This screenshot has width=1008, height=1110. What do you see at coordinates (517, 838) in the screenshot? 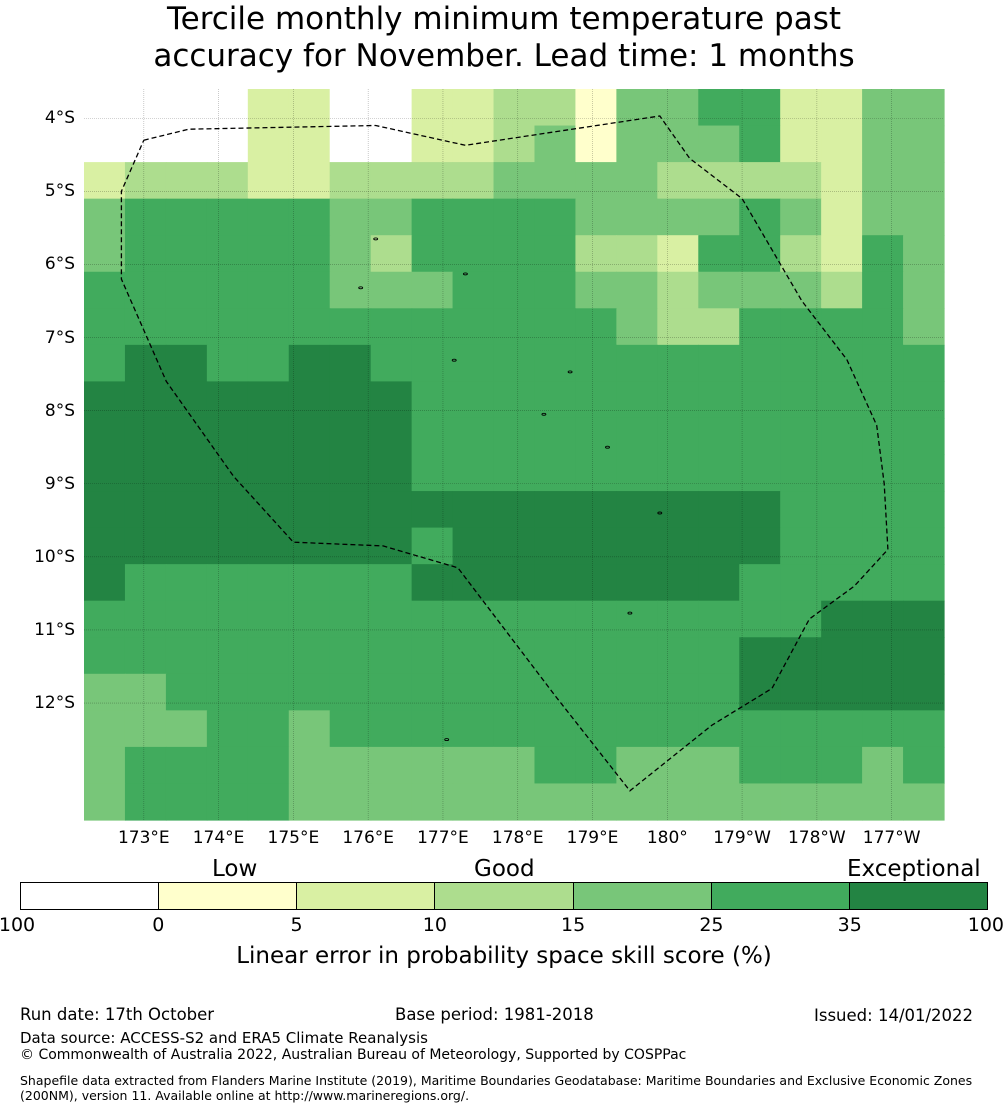
I see `longitude-label: 178°E` at bounding box center [517, 838].